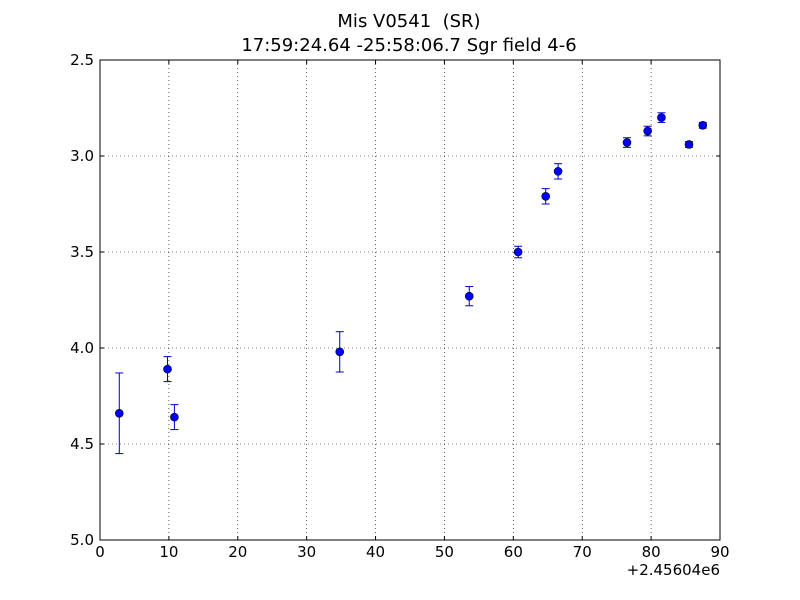 Image resolution: width=800 pixels, height=600 pixels. What do you see at coordinates (82, 348) in the screenshot?
I see `y-tick-label: 4.0` at bounding box center [82, 348].